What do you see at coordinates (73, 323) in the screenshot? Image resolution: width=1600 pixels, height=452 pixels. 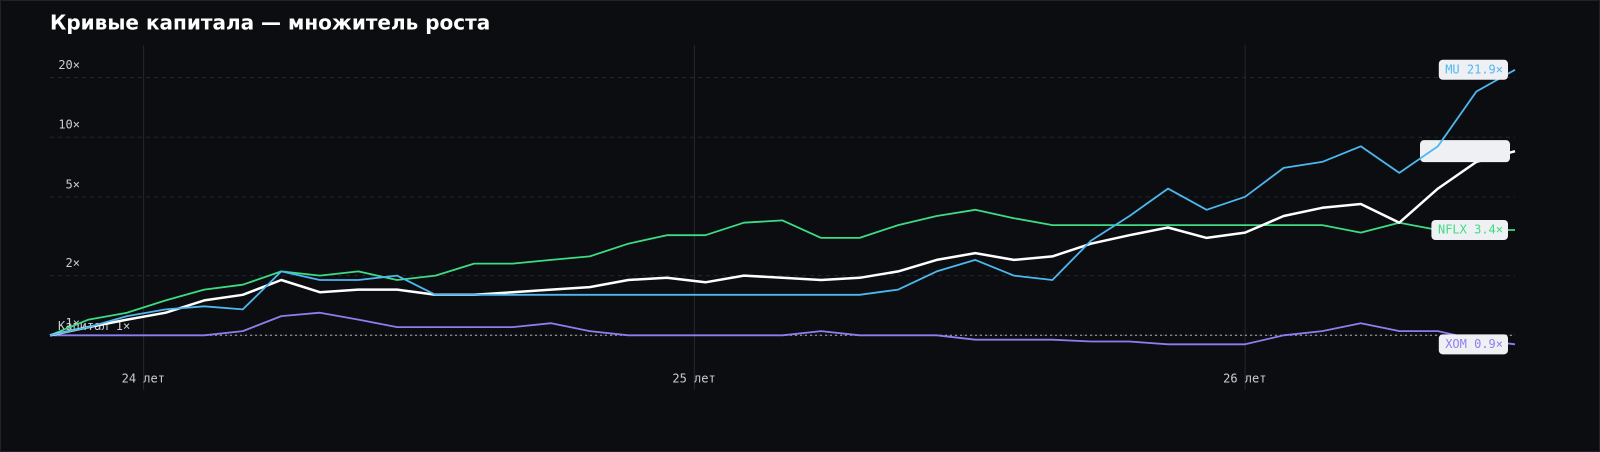 I see `y-tick-label: 1×` at bounding box center [73, 323].